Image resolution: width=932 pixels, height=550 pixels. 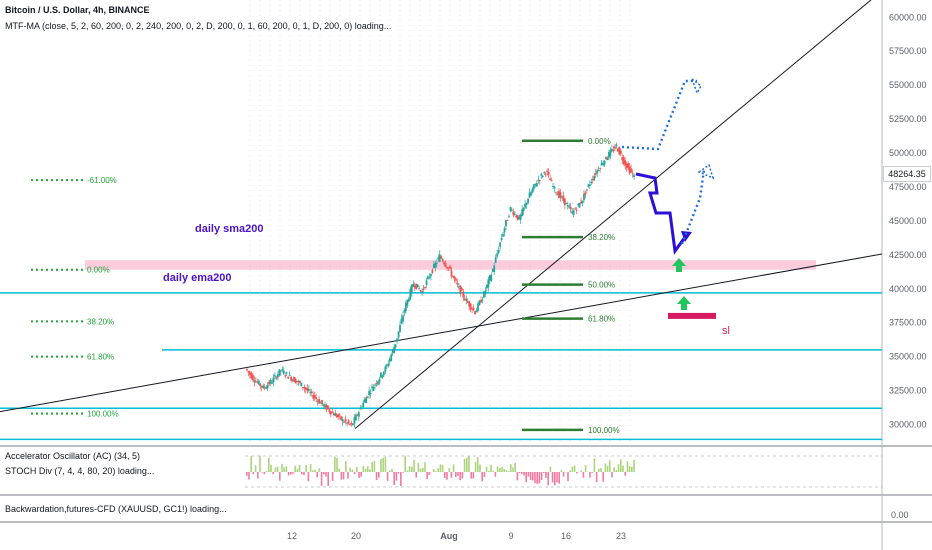 I want to click on price-tick-label: 55000.00, so click(x=908, y=85).